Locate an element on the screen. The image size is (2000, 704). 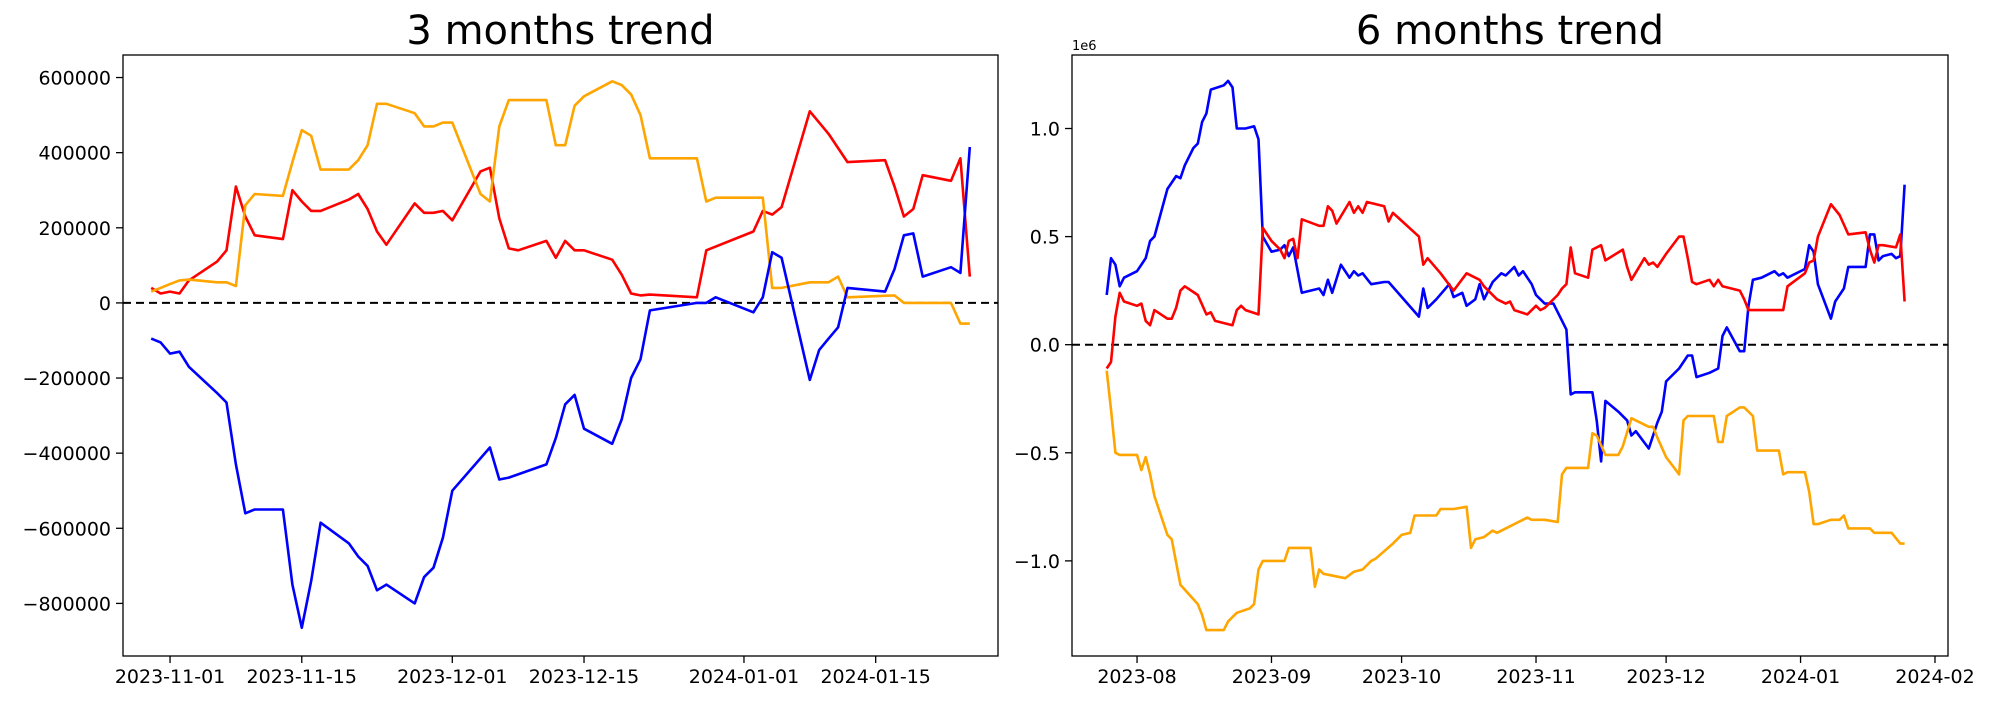
x-tick-label: 2023-11-01 is located at coordinates (170, 677).